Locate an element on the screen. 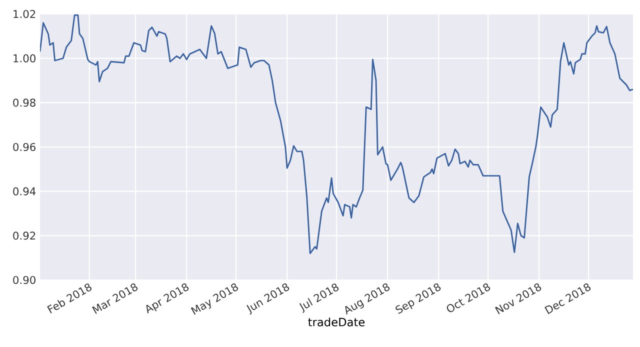 The width and height of the screenshot is (640, 347). y-tick-label: 0.98 is located at coordinates (24, 102).